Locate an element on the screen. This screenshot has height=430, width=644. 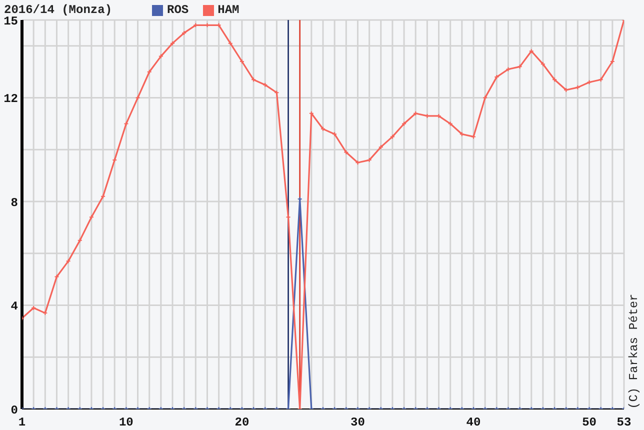
legend-label: HAM is located at coordinates (229, 10).